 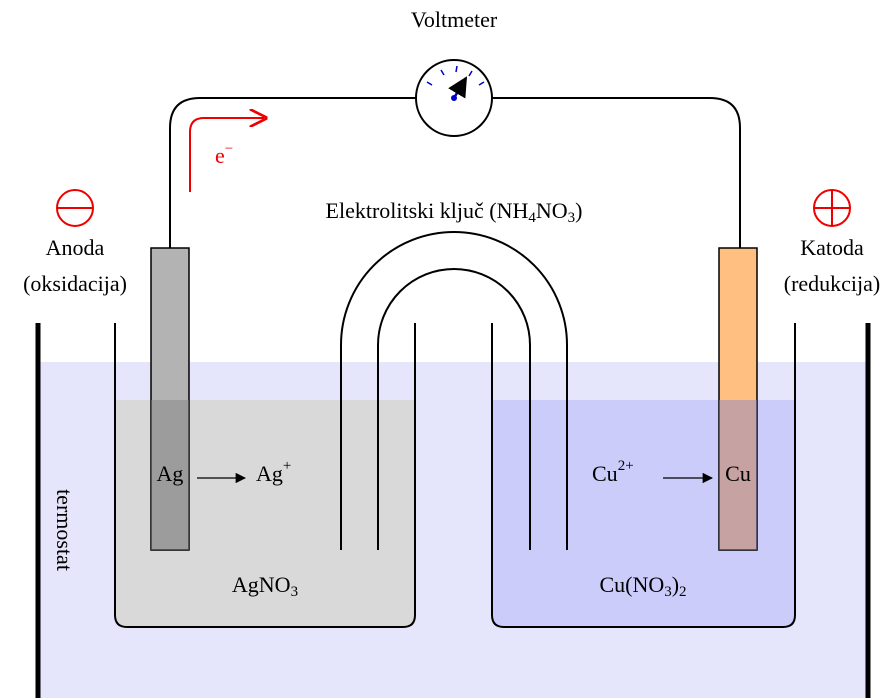 I want to click on cathode-solution: Cu(NO3)2, so click(x=642, y=586).